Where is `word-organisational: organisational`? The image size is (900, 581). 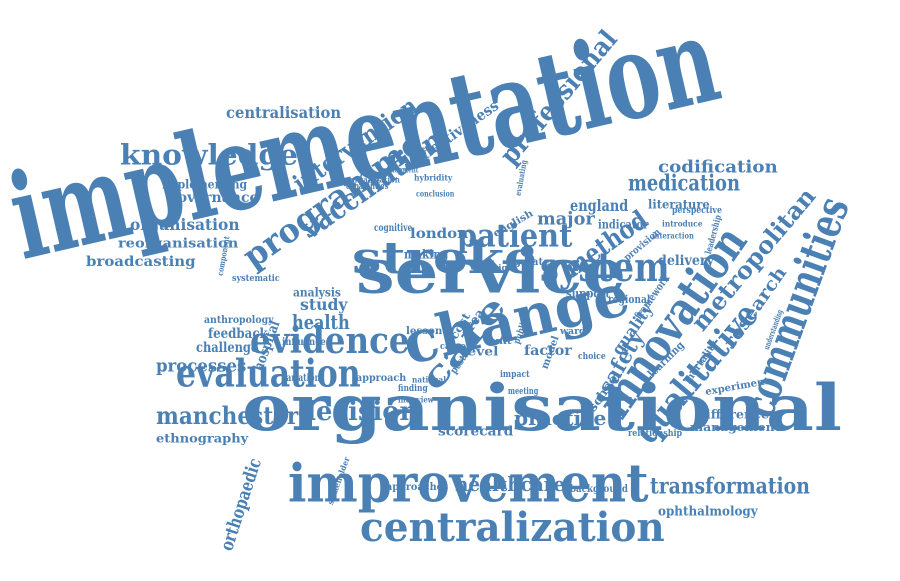
word-organisational: organisational is located at coordinates (542, 408).